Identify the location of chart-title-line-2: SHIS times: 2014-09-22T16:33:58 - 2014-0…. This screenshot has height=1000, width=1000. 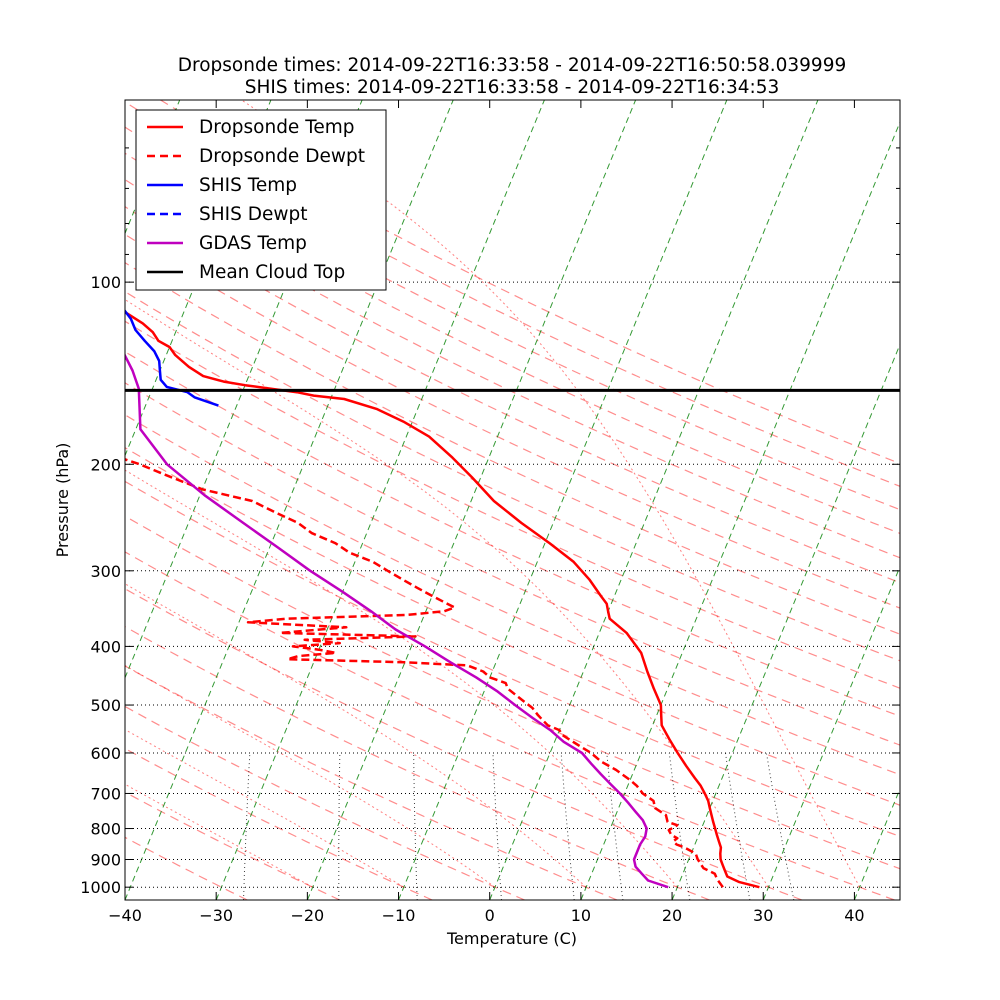
(512, 87).